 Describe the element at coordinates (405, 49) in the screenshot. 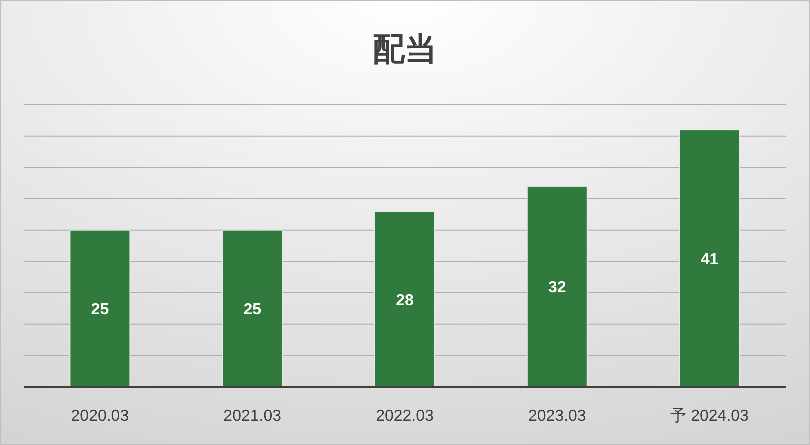

I see `chart-title: 配当` at that location.